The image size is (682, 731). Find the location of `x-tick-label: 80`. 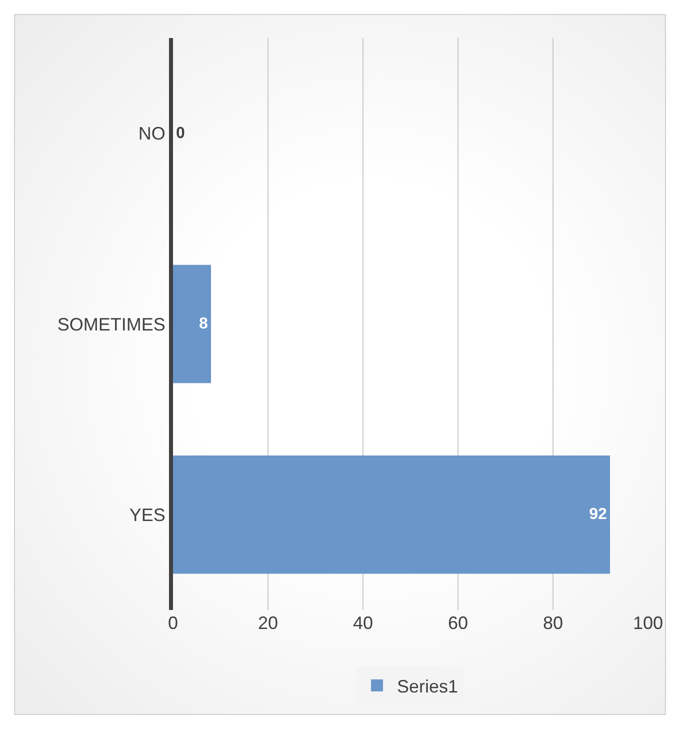

x-tick-label: 80 is located at coordinates (553, 623).